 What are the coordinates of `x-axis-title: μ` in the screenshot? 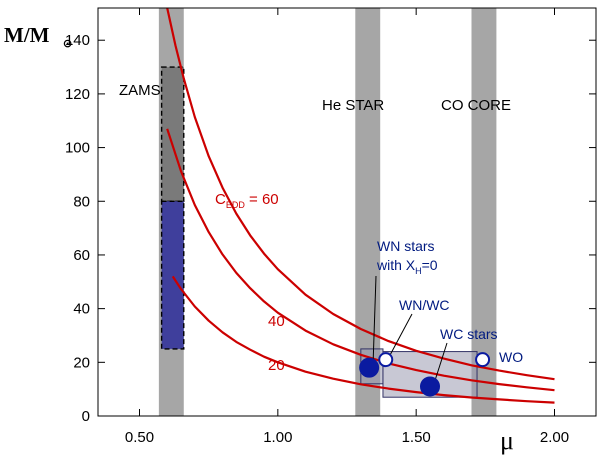 It's located at (507, 440).